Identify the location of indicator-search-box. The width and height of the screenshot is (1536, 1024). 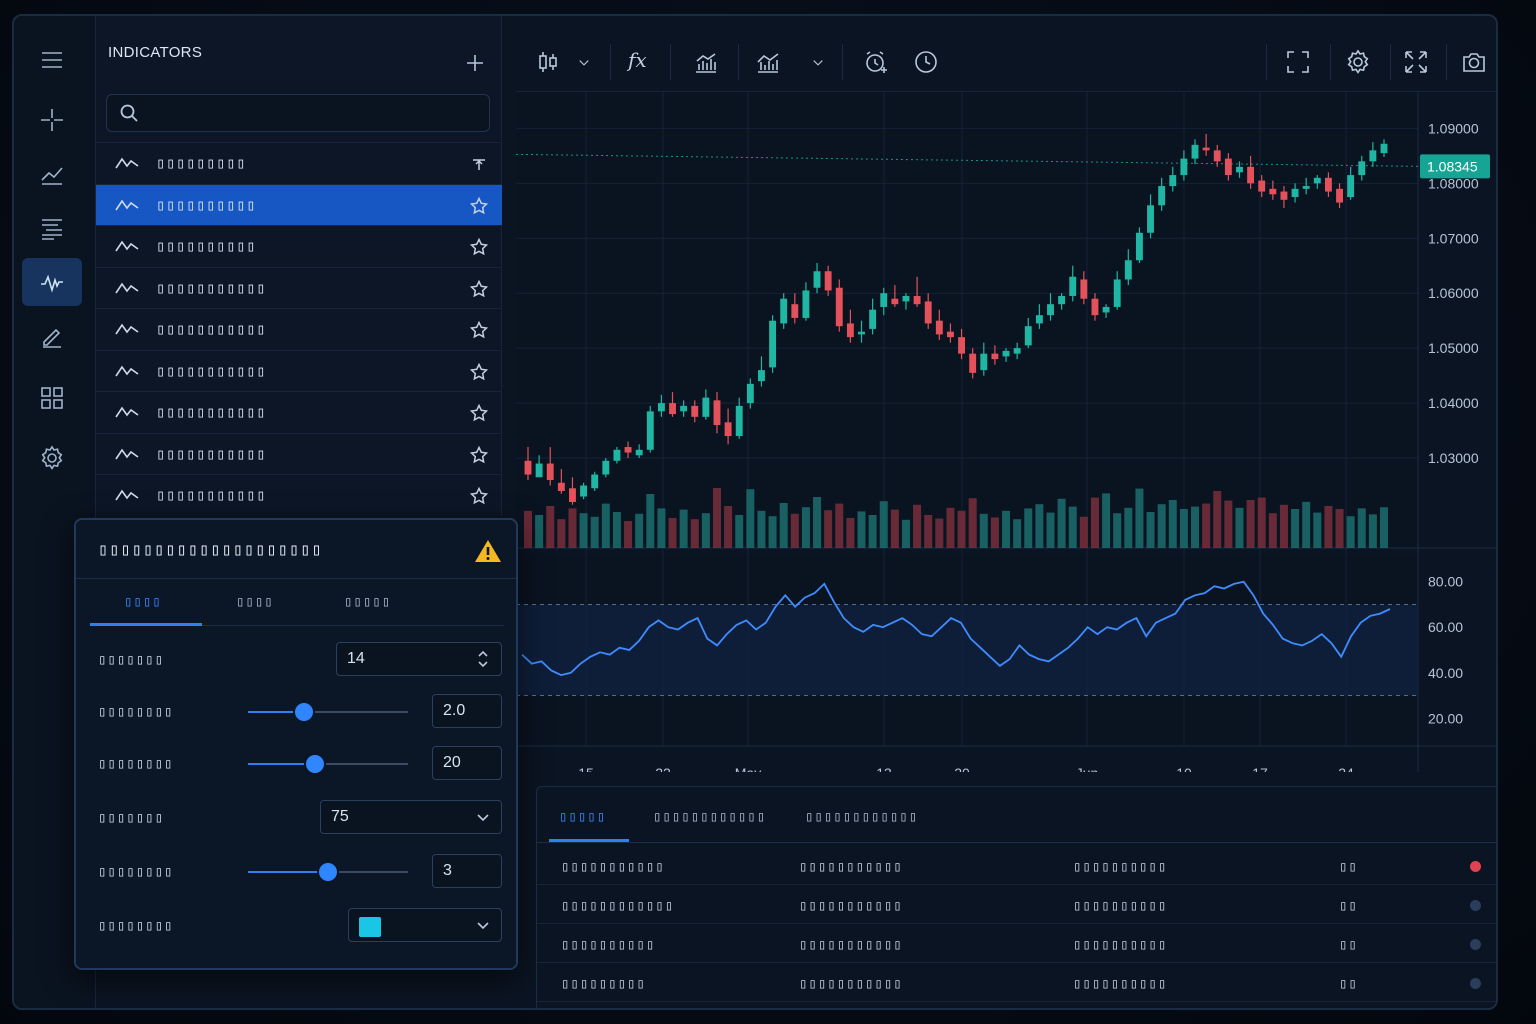
(298, 113).